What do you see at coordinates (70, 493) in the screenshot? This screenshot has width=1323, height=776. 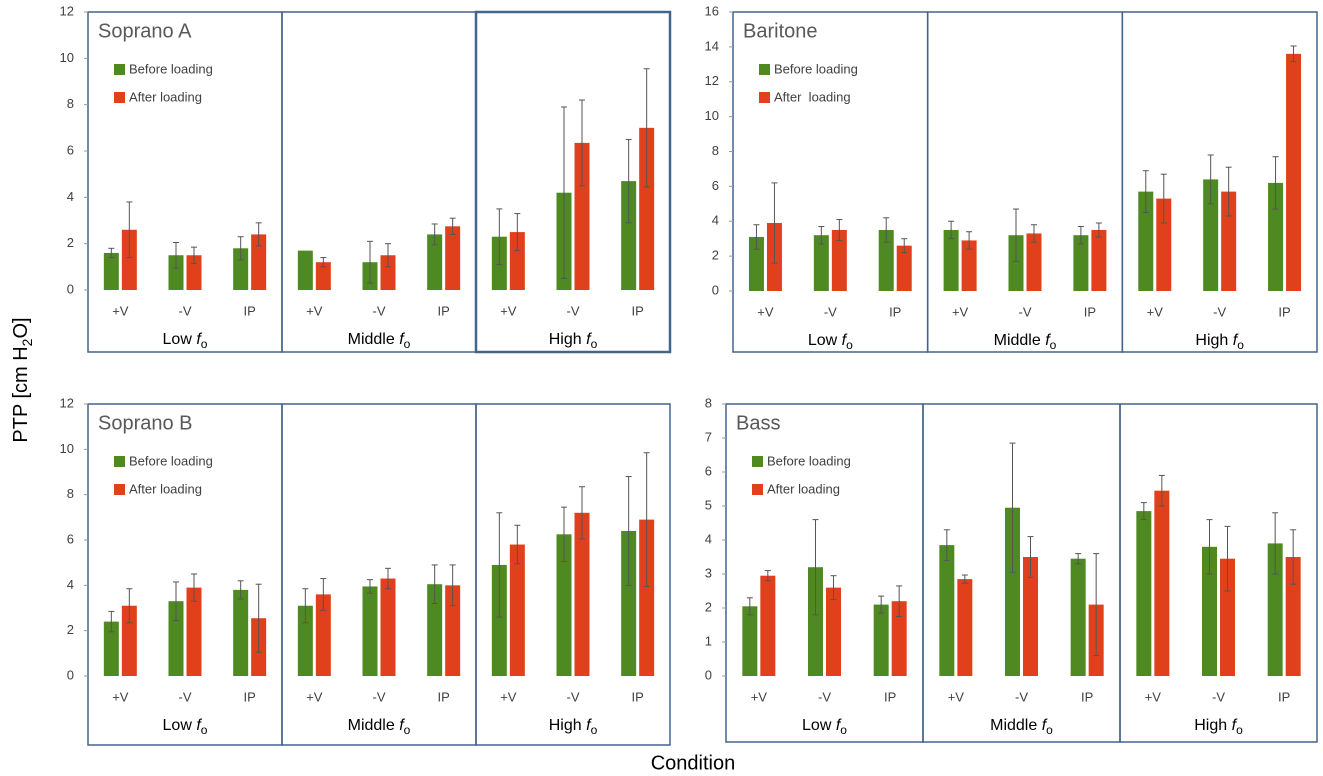 I see `y-tick-label: 8` at bounding box center [70, 493].